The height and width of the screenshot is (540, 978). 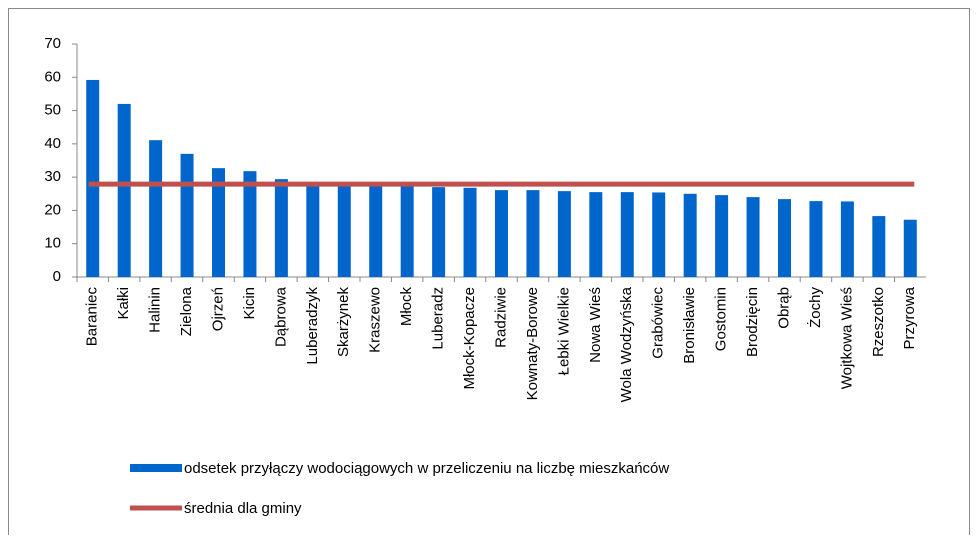 What do you see at coordinates (123, 303) in the screenshot?
I see `x-tick-label: Kałki` at bounding box center [123, 303].